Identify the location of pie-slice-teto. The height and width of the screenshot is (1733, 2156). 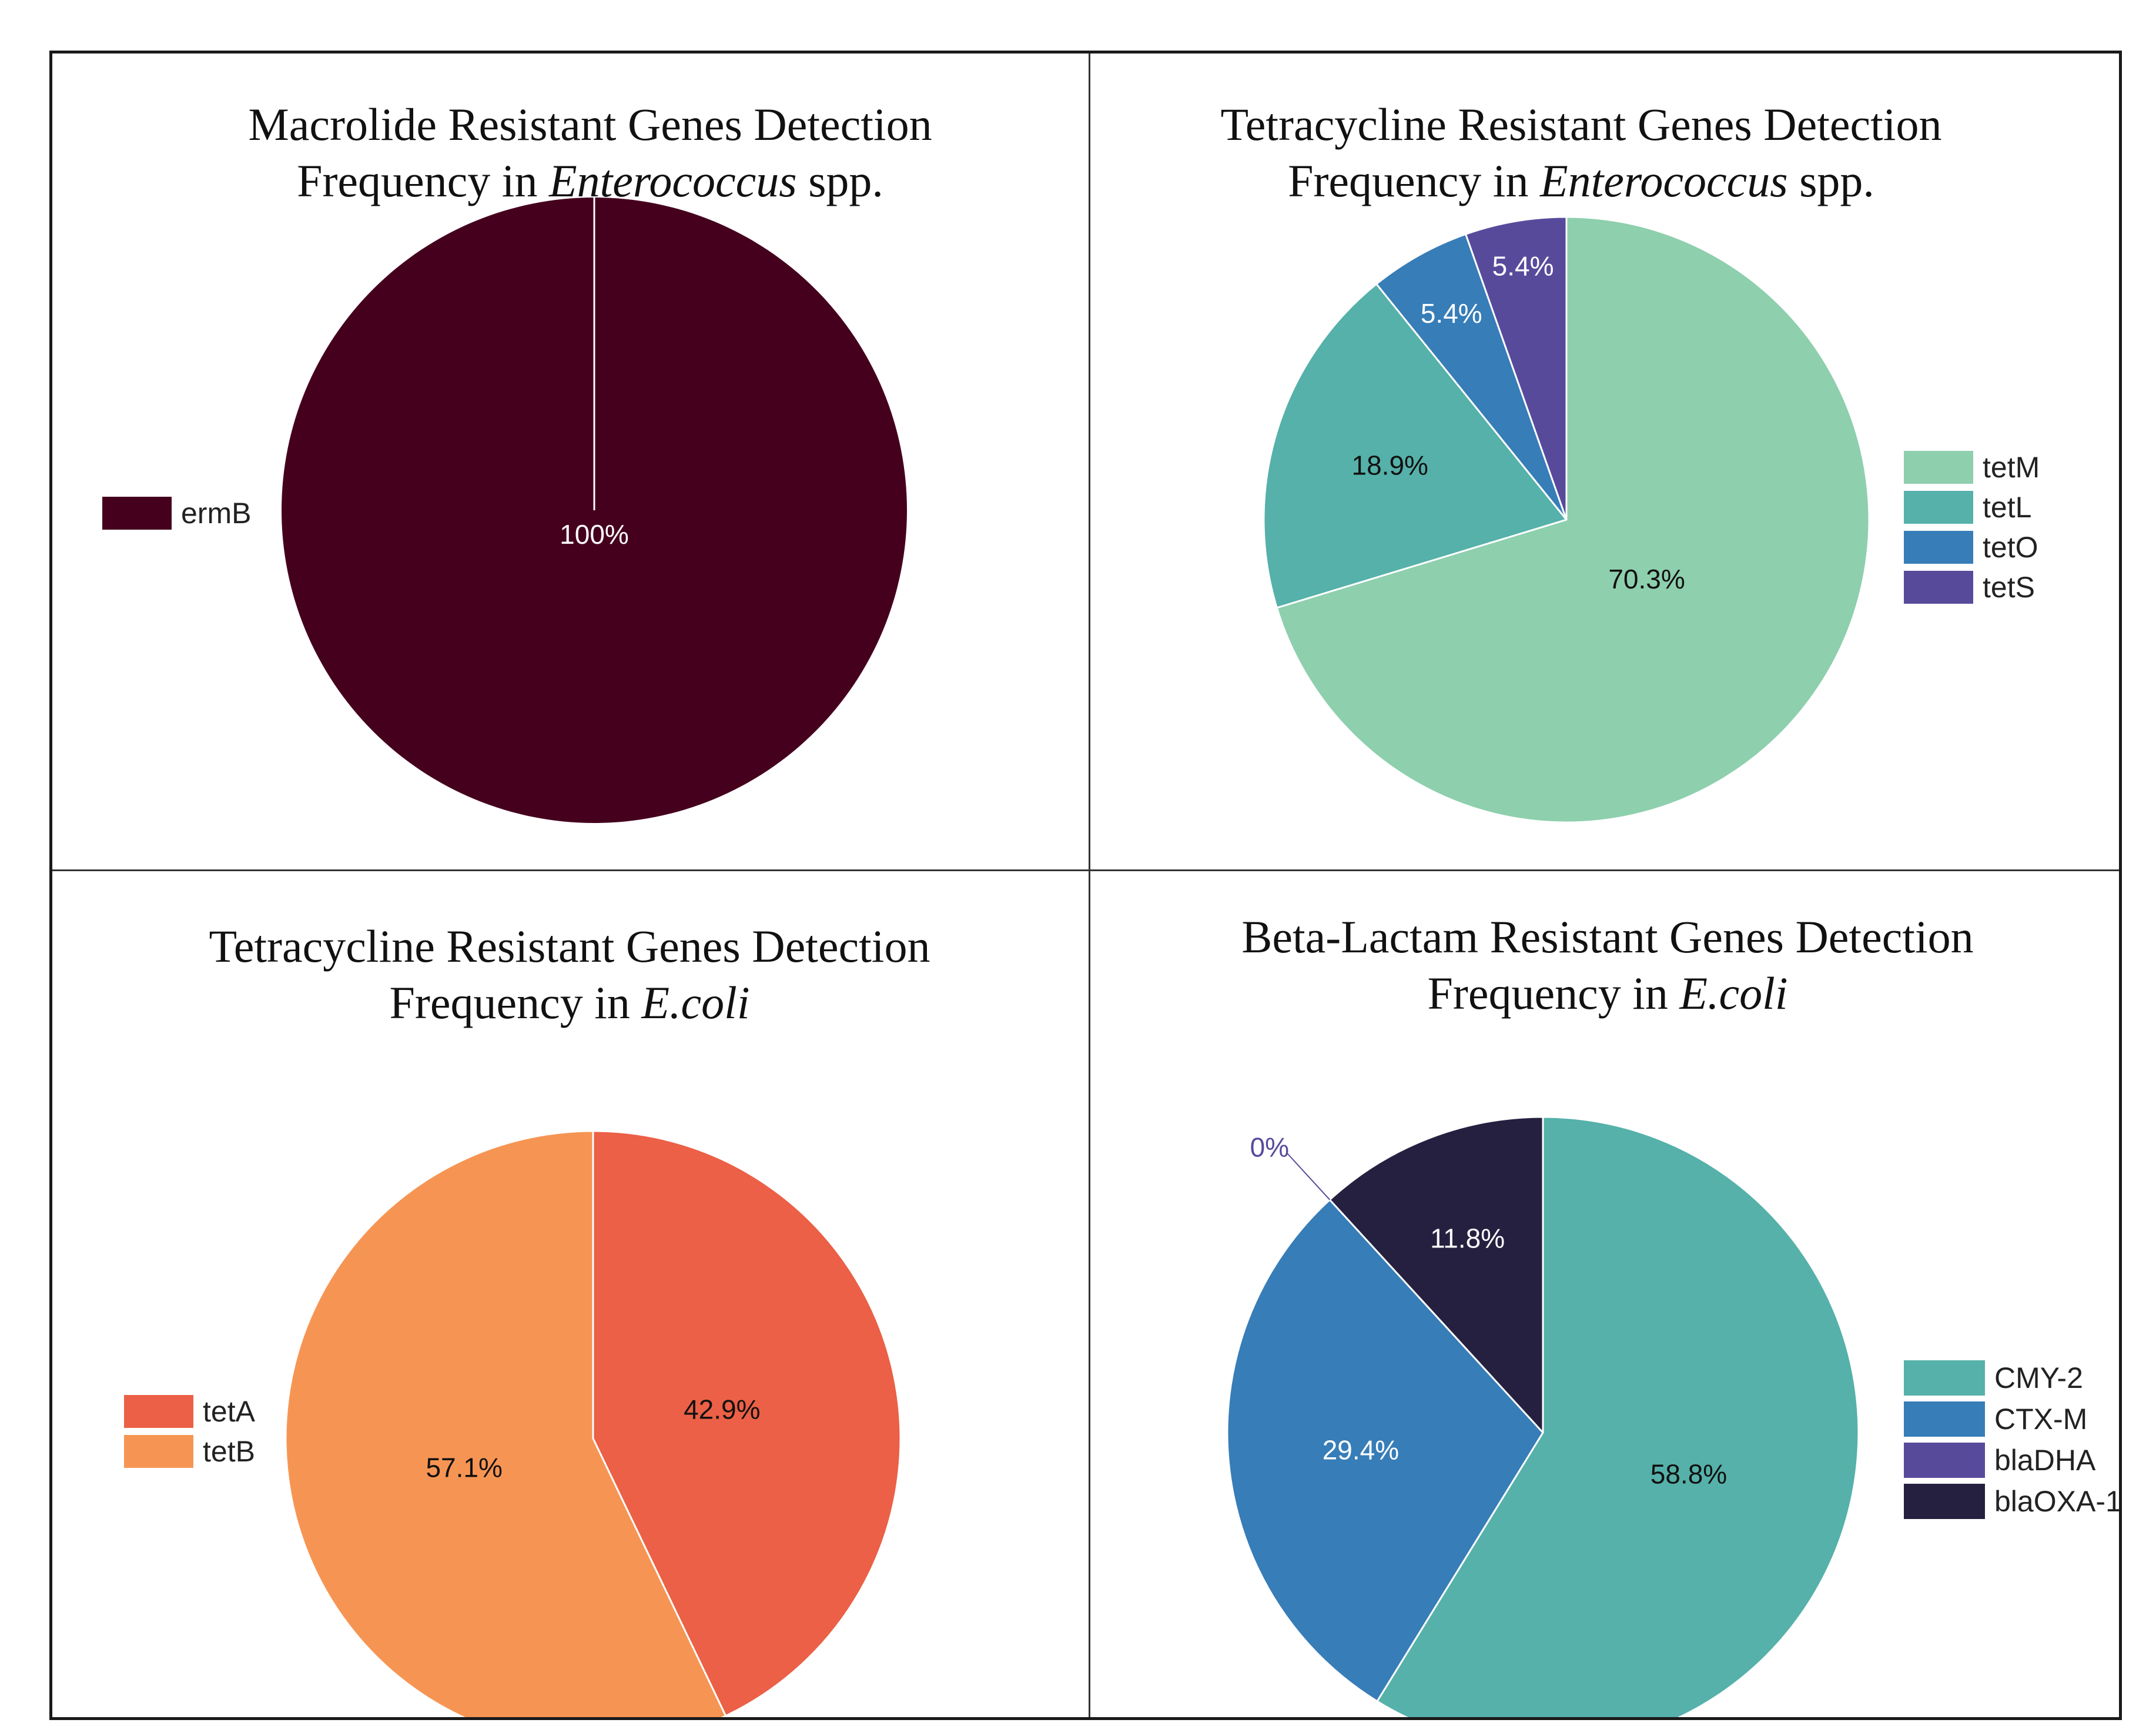
(1471, 377).